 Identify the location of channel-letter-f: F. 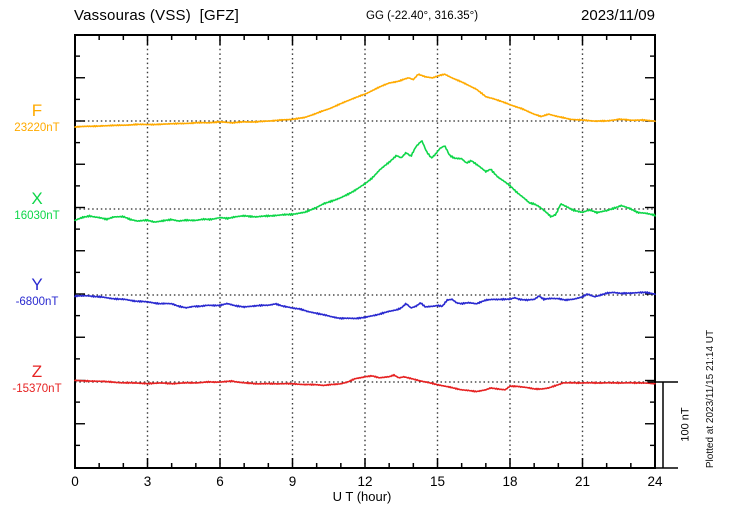
(37, 110).